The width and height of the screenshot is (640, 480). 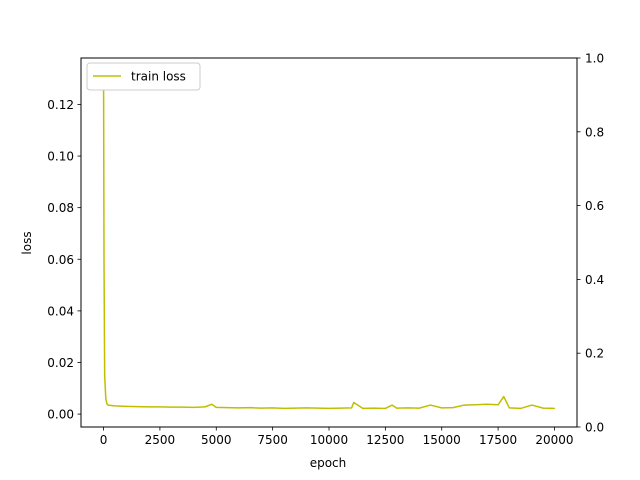 I want to click on legend-box, so click(x=143, y=76).